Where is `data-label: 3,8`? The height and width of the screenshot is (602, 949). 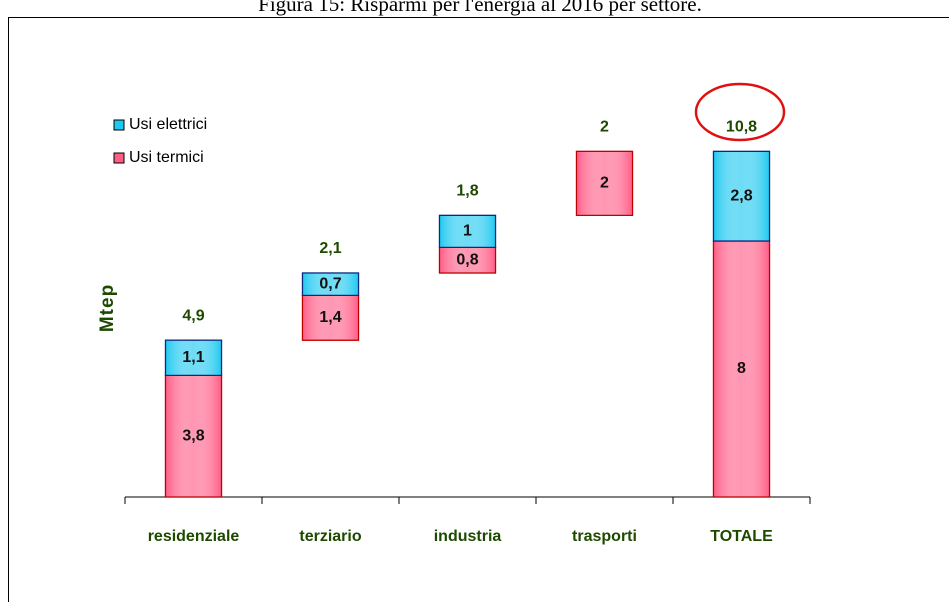 data-label: 3,8 is located at coordinates (193, 435).